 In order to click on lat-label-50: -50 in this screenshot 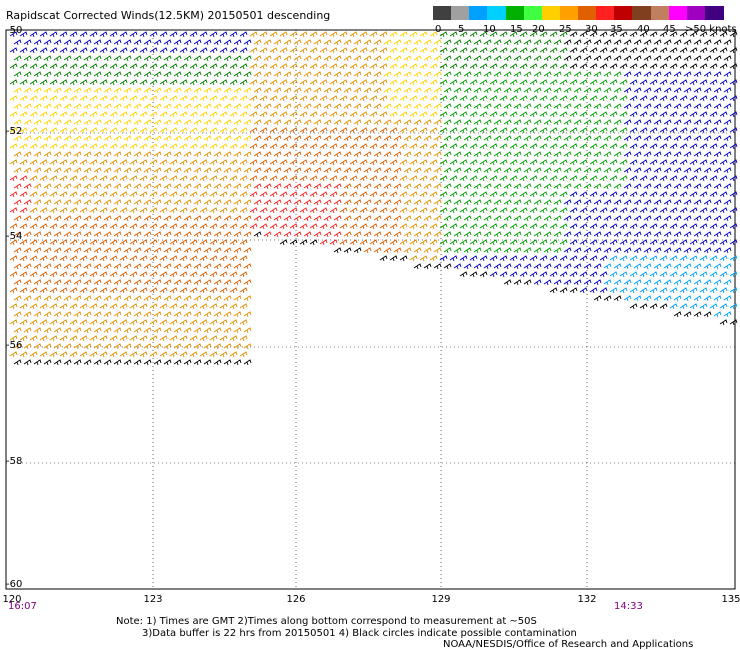, I will do `click(14, 30)`.